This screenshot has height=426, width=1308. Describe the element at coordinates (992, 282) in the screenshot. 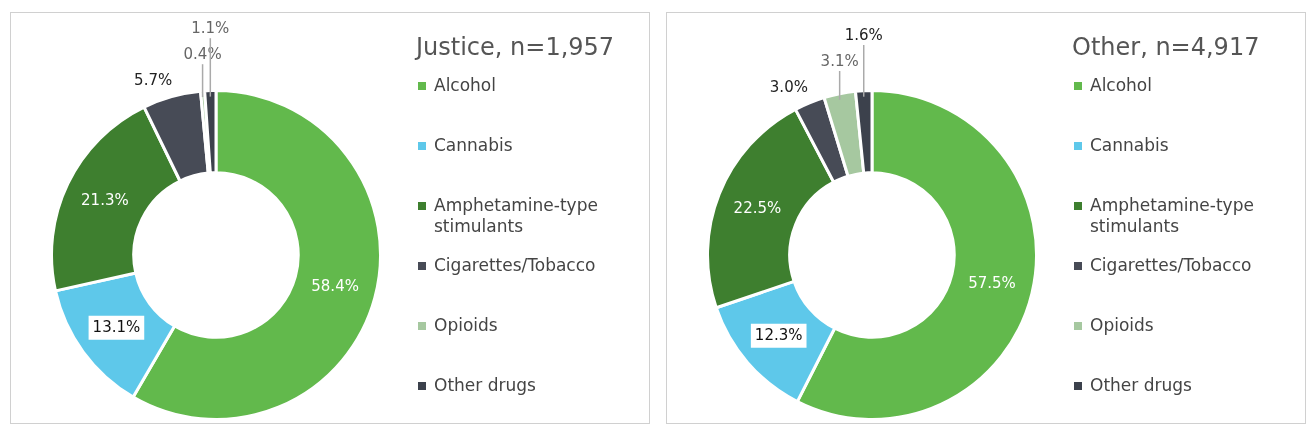

I see `data-label: 57.5%` at that location.